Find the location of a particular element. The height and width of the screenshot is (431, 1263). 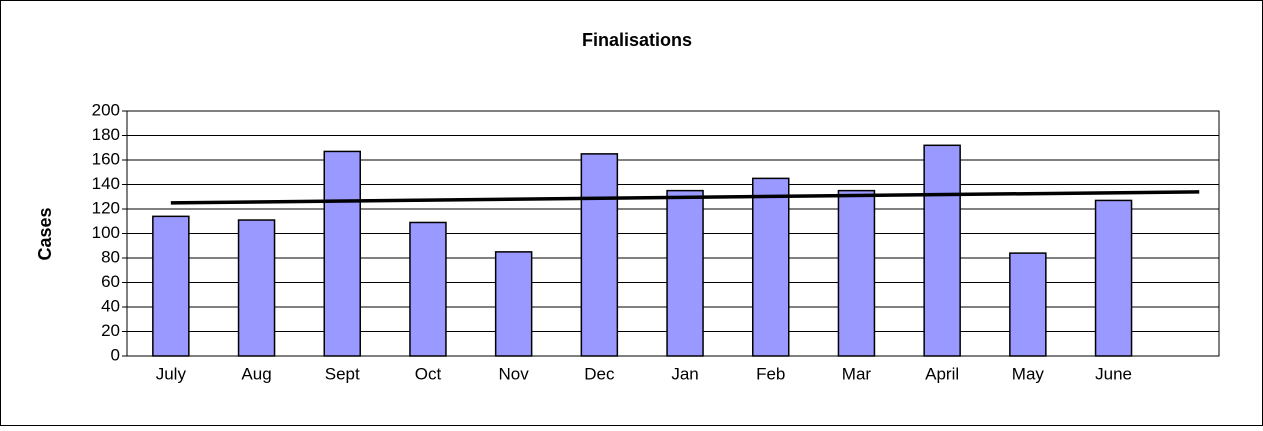

x-tick-label: Nov is located at coordinates (514, 373).